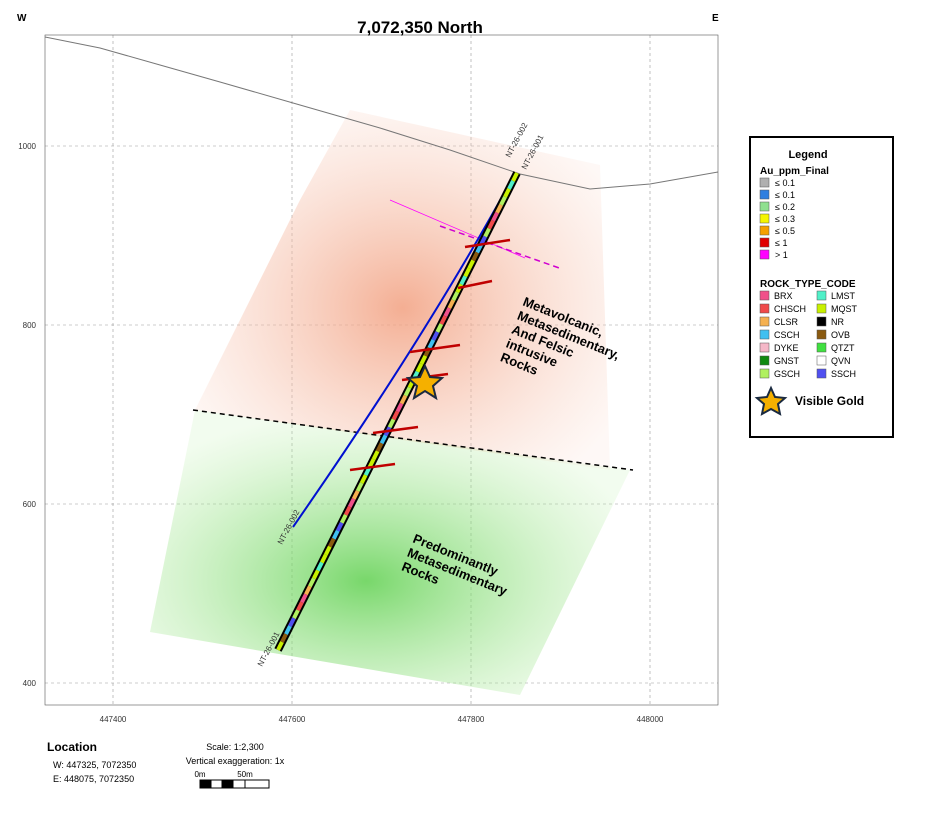  What do you see at coordinates (844, 309) in the screenshot?
I see `legend-label: MQST` at bounding box center [844, 309].